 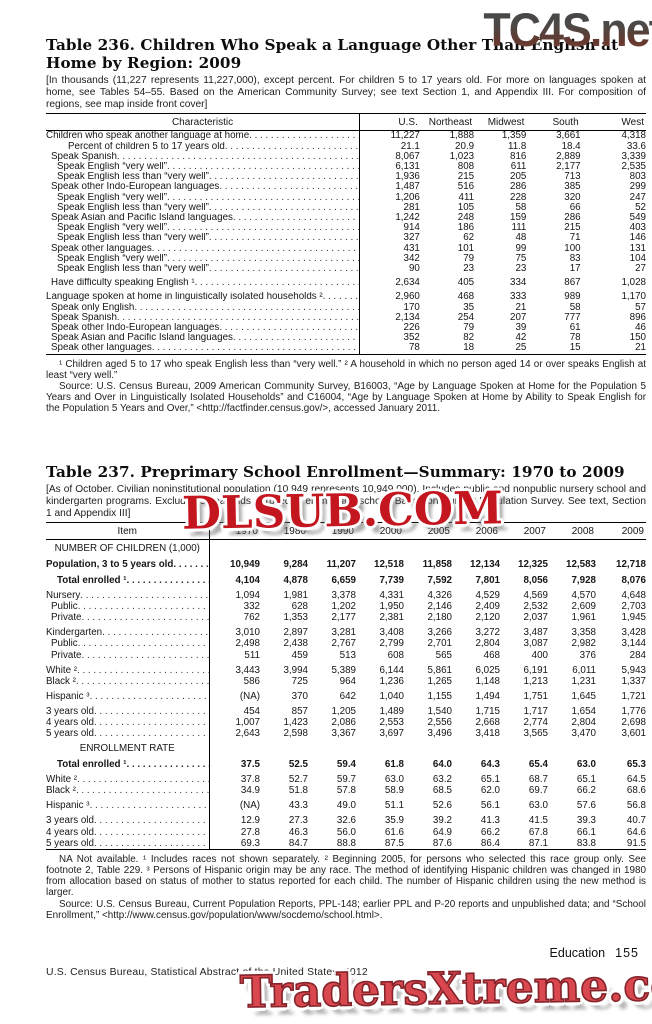 What do you see at coordinates (247, 734) in the screenshot?
I see `cell-value: 2,643` at bounding box center [247, 734].